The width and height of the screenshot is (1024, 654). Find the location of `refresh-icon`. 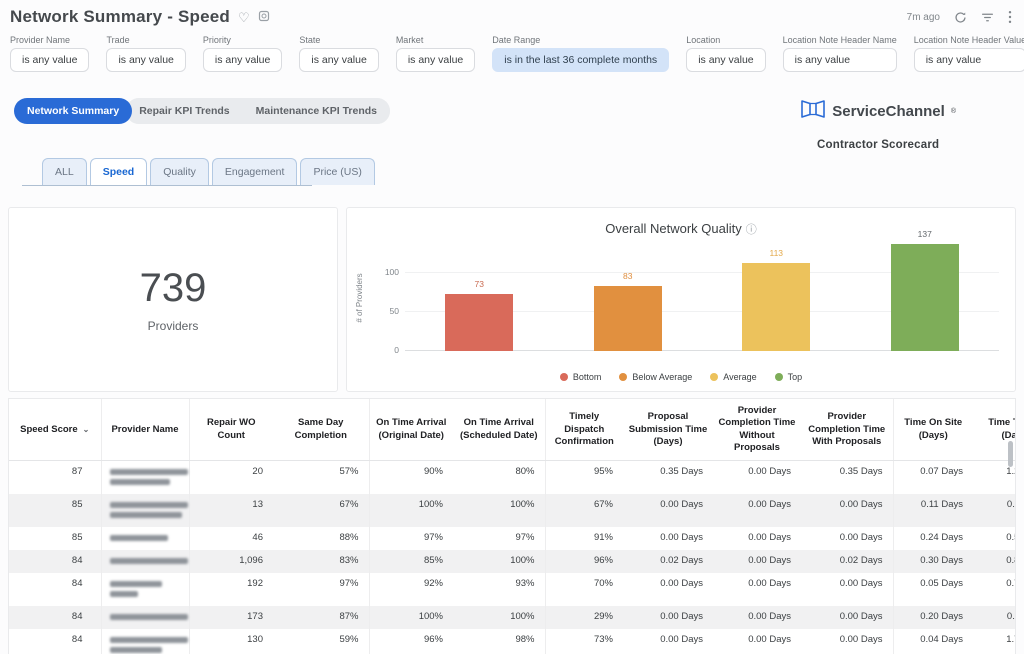

refresh-icon is located at coordinates (960, 17).